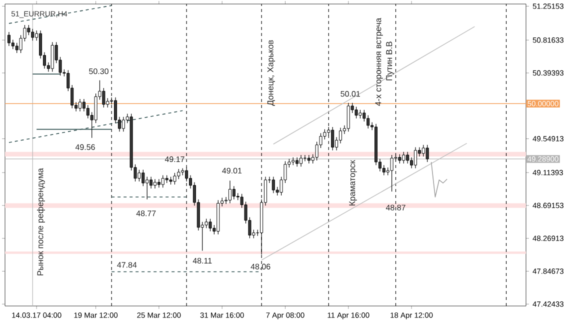 This screenshot has width=576, height=329. Describe the element at coordinates (174, 159) in the screenshot. I see `annotation: 49.17` at that location.